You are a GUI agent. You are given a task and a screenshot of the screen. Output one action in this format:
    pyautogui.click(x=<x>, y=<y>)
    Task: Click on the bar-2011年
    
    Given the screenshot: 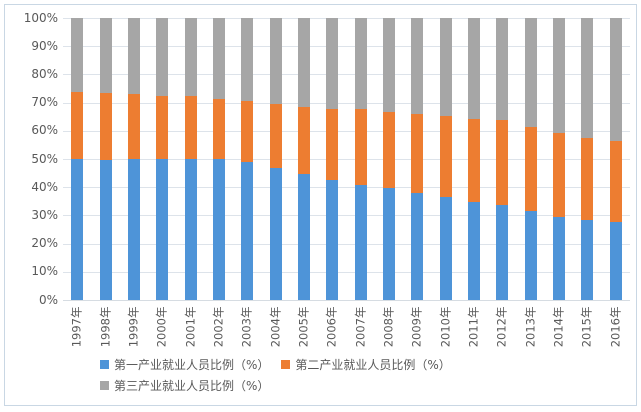 What is the action you would take?
    pyautogui.click(x=474, y=159)
    